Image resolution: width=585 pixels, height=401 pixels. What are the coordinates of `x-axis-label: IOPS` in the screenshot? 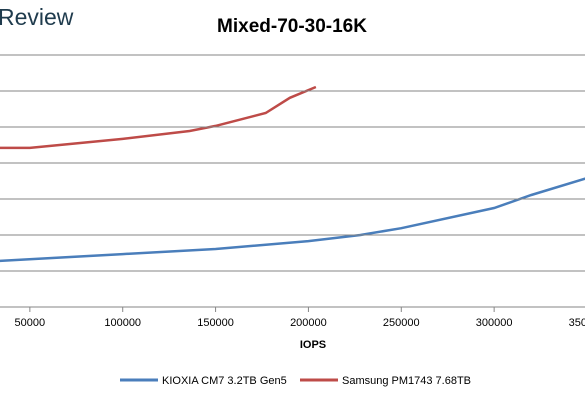 It's located at (313, 345).